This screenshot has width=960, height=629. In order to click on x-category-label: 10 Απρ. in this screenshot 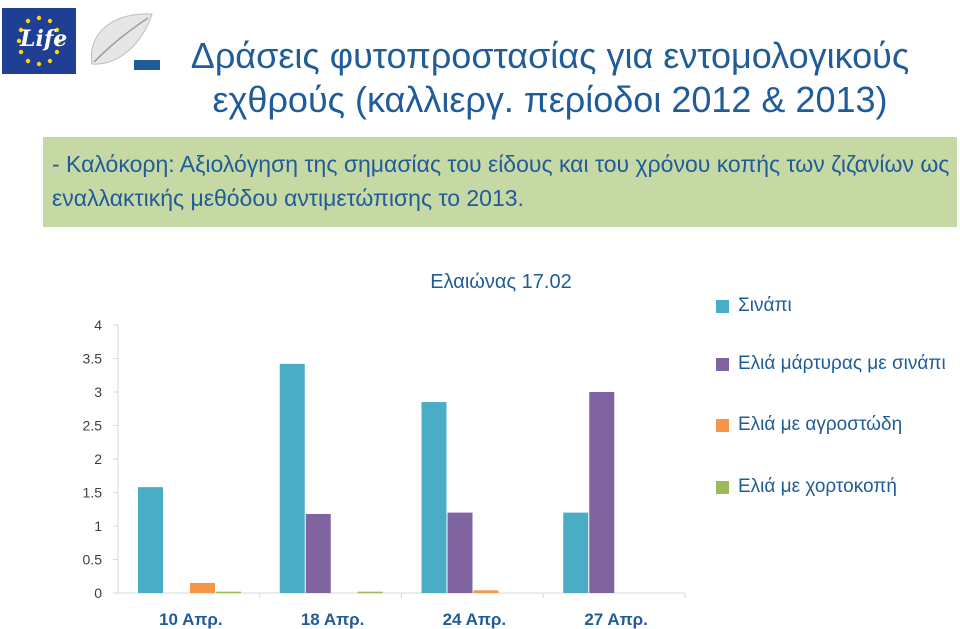, I will do `click(191, 619)`.